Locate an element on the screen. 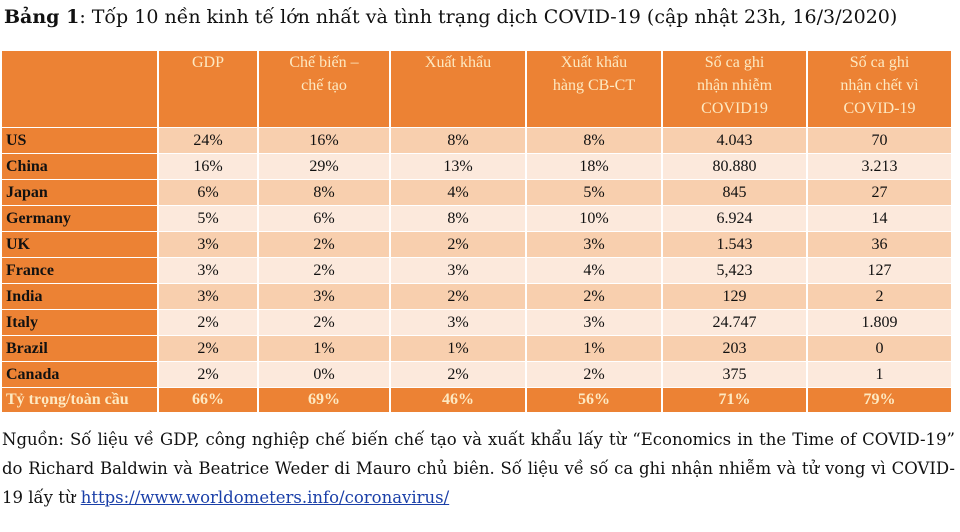 The image size is (960, 532). total-value-cell: 79% is located at coordinates (880, 400).